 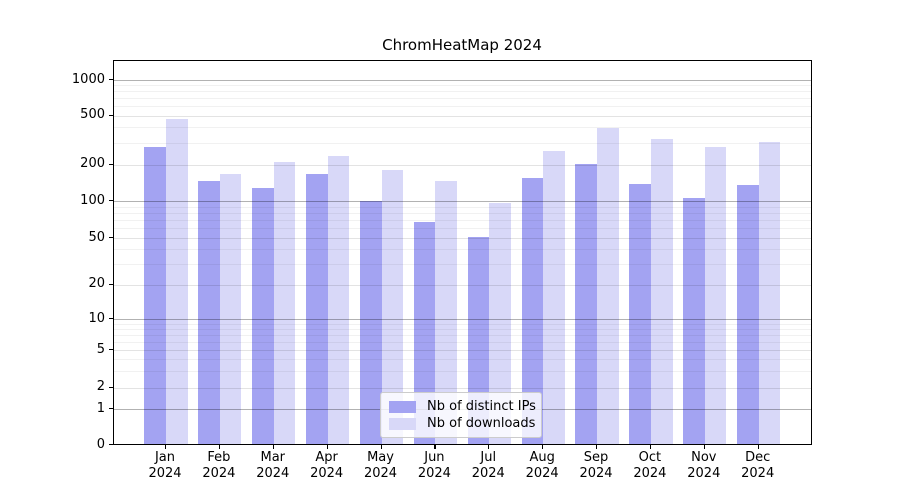 What do you see at coordinates (317, 309) in the screenshot?
I see `bar-distinct-ips-apr` at bounding box center [317, 309].